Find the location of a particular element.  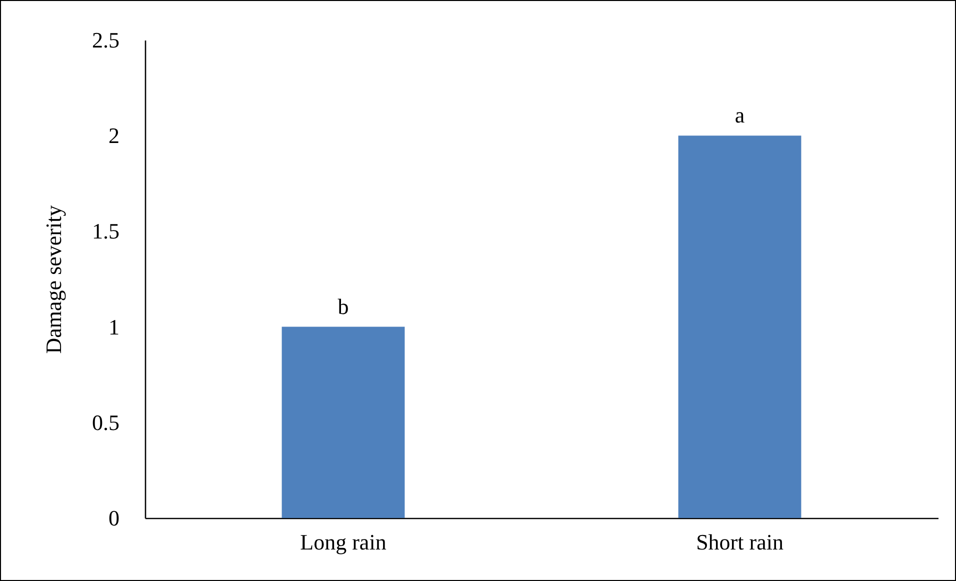

x-tick-label: Long rain is located at coordinates (343, 542).